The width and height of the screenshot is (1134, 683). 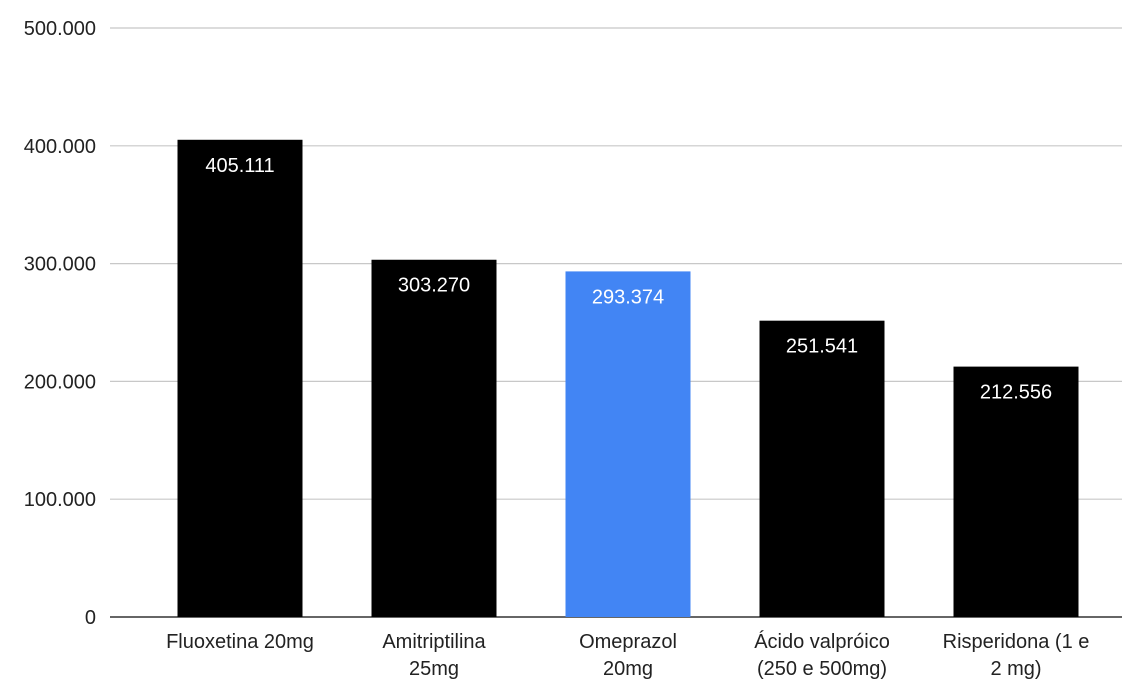 What do you see at coordinates (239, 166) in the screenshot?
I see `data-label: 405.111` at bounding box center [239, 166].